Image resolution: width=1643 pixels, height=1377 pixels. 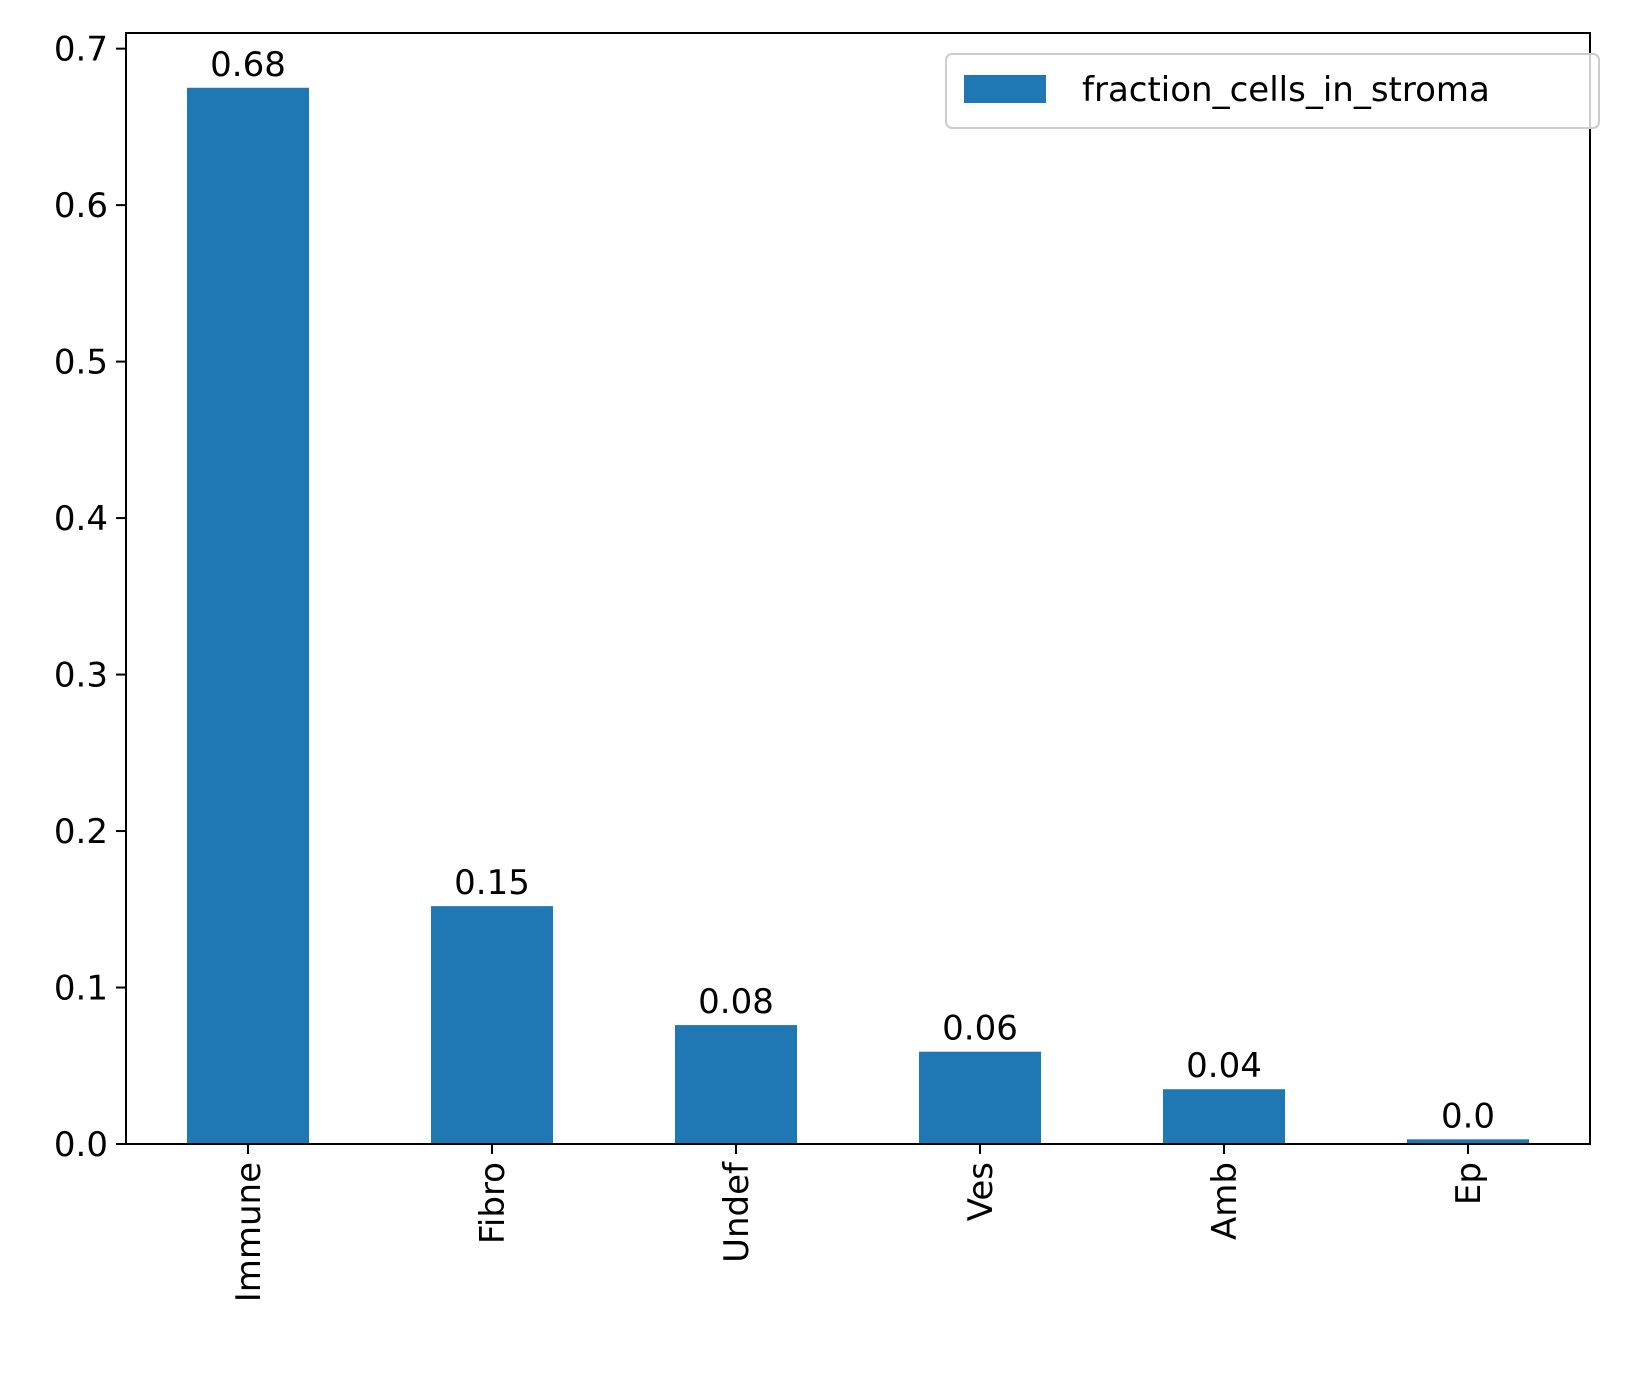 What do you see at coordinates (1005, 89) in the screenshot?
I see `legend-swatch` at bounding box center [1005, 89].